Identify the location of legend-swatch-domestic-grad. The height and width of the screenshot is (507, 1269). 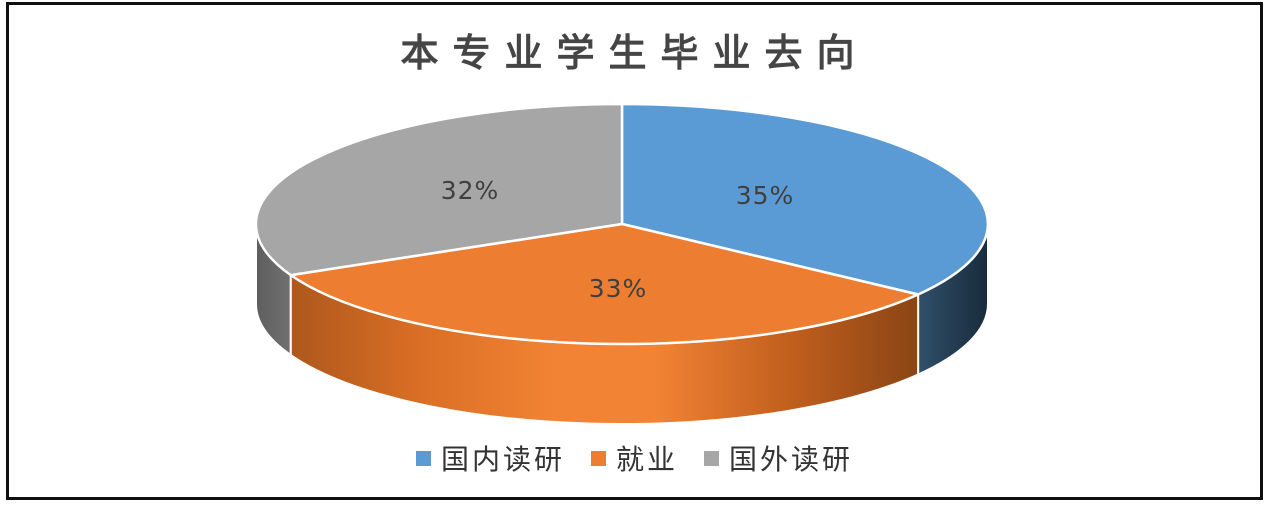
(423, 458).